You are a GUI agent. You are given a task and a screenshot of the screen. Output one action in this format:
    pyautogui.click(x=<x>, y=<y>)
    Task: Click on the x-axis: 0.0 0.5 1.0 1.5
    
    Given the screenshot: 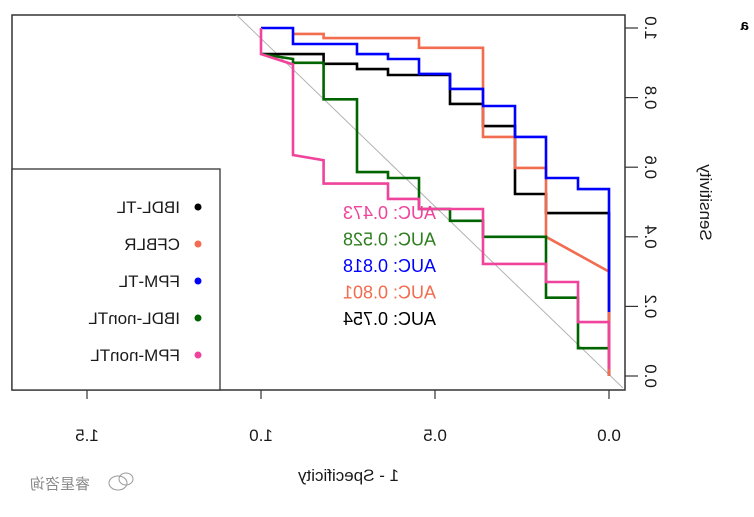 What is the action you would take?
    pyautogui.click(x=348, y=417)
    